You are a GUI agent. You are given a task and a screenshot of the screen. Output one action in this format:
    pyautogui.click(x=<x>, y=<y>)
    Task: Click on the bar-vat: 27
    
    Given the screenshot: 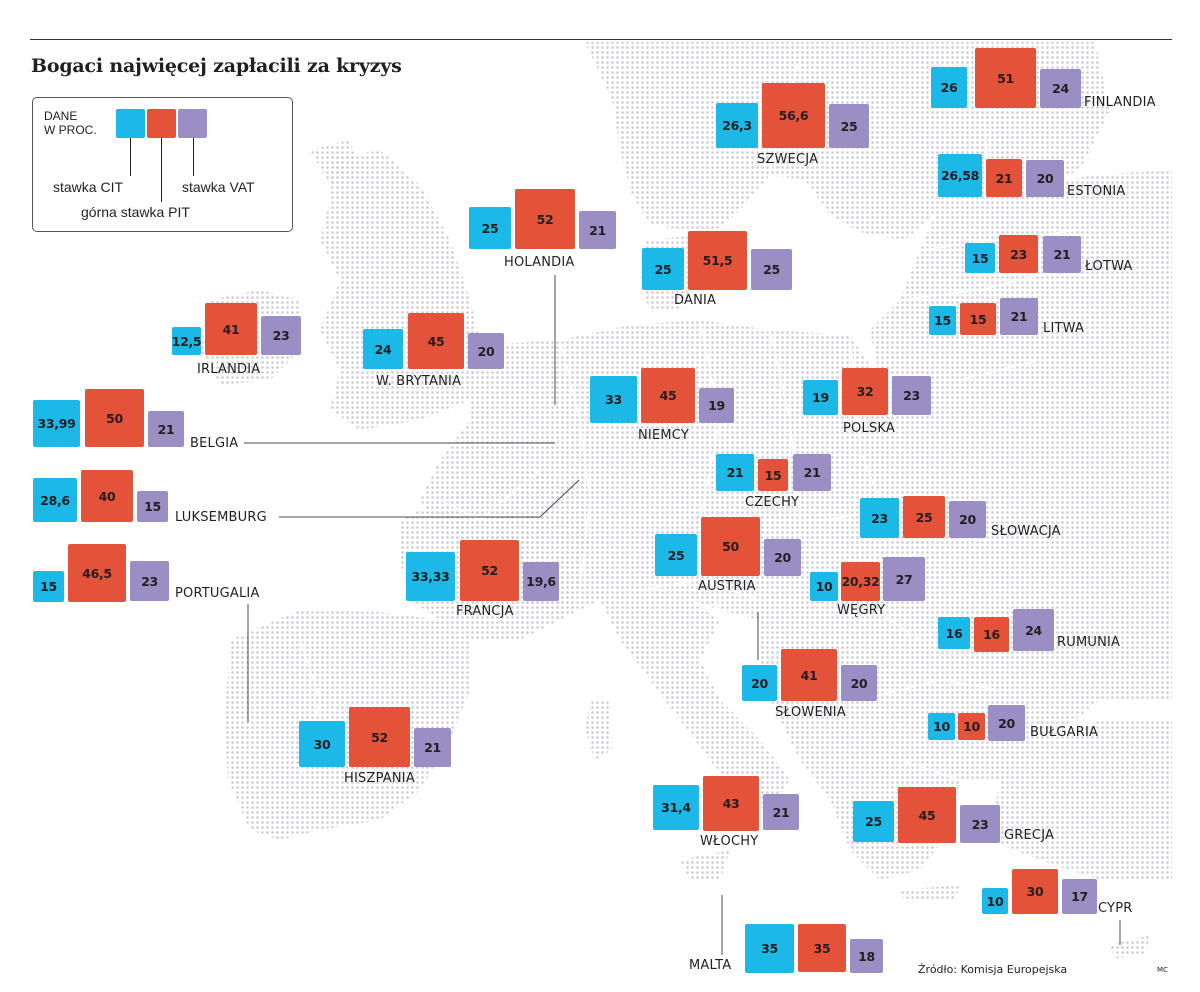 What is the action you would take?
    pyautogui.click(x=904, y=579)
    